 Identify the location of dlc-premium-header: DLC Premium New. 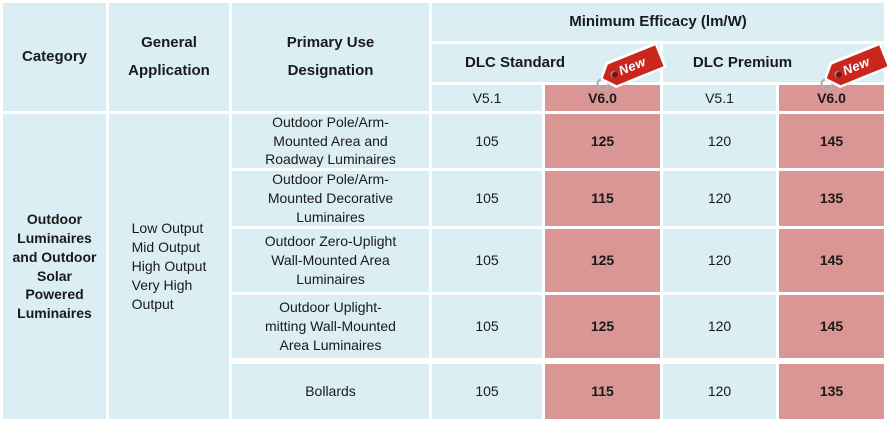
(773, 68).